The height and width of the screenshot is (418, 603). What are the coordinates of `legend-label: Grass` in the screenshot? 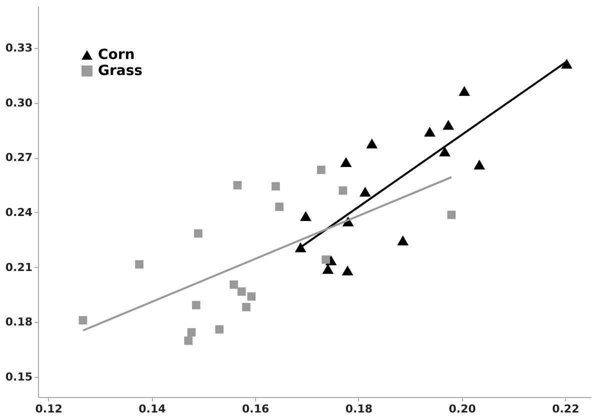 It's located at (120, 71).